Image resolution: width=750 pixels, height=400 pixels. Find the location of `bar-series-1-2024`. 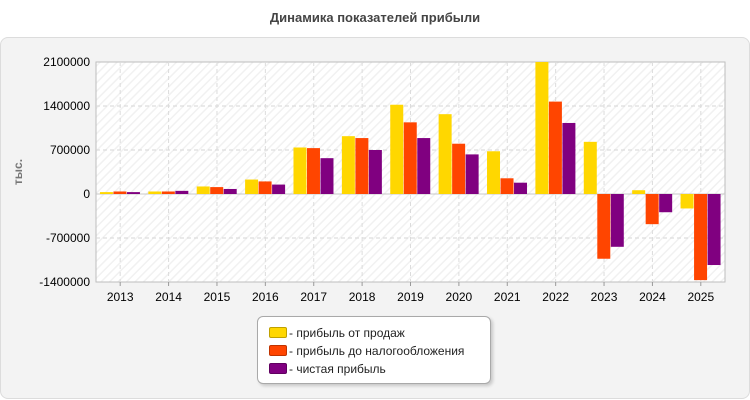

bar-series-1-2024 is located at coordinates (652, 209).